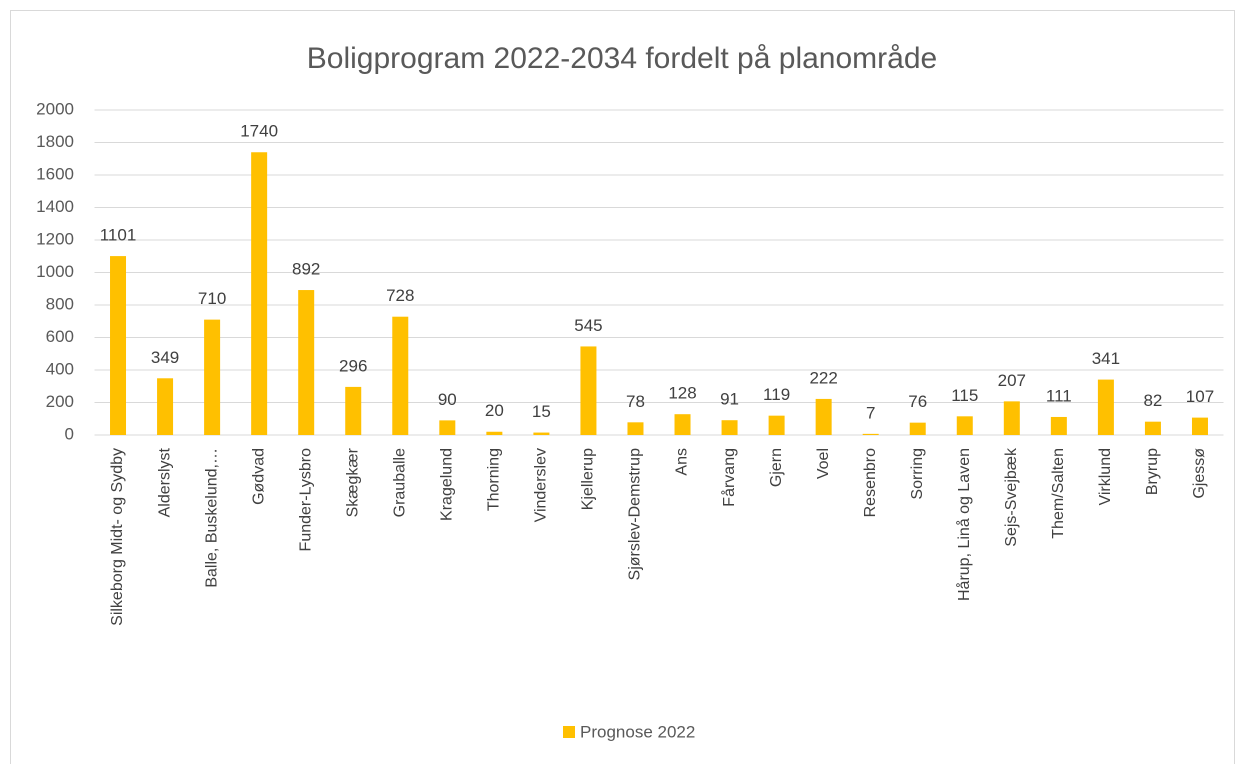  I want to click on x-tick-label: Kjellerup, so click(588, 479).